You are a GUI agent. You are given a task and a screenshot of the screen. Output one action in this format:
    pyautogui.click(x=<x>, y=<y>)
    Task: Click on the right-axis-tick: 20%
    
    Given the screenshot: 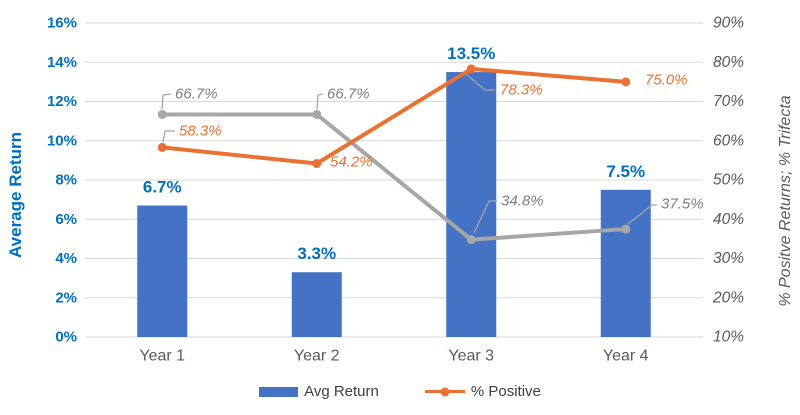 What is the action you would take?
    pyautogui.click(x=728, y=297)
    